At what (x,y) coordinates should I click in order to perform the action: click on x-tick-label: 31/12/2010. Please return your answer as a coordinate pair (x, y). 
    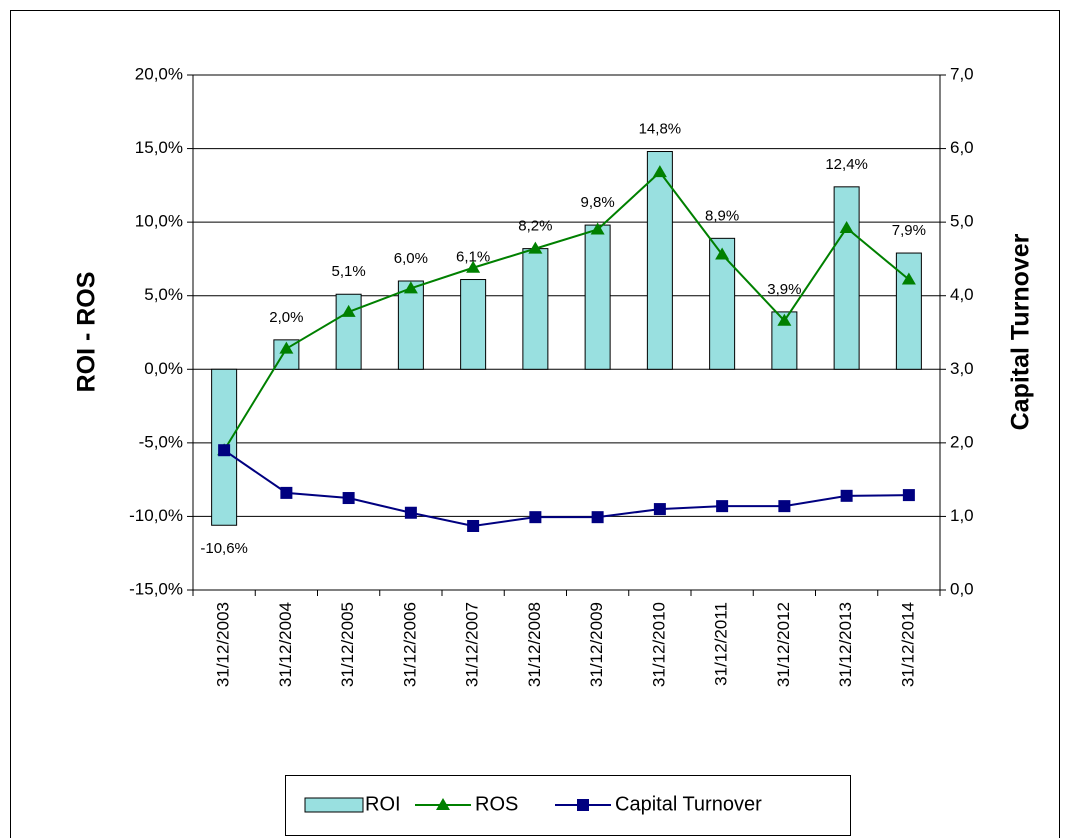
    Looking at the image, I should click on (658, 644).